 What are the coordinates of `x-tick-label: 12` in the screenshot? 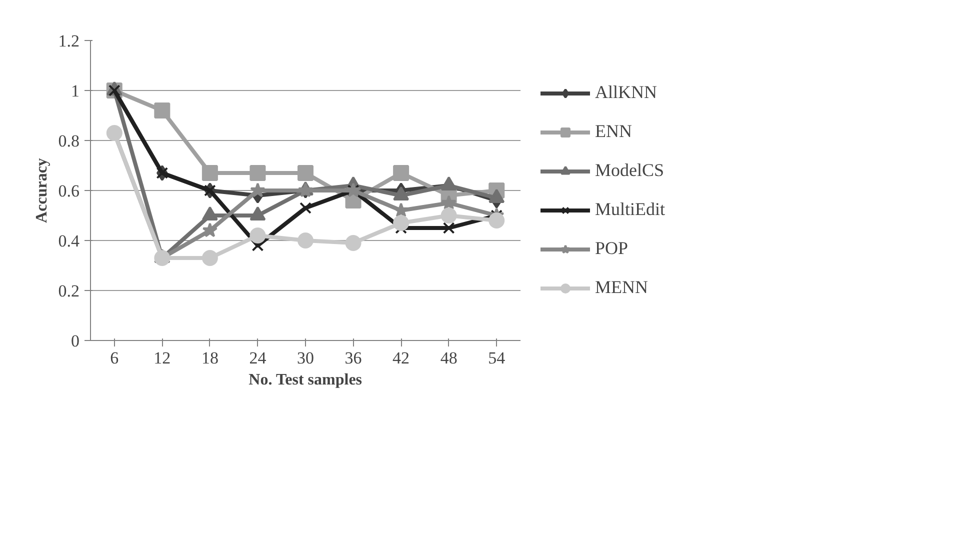 It's located at (162, 358).